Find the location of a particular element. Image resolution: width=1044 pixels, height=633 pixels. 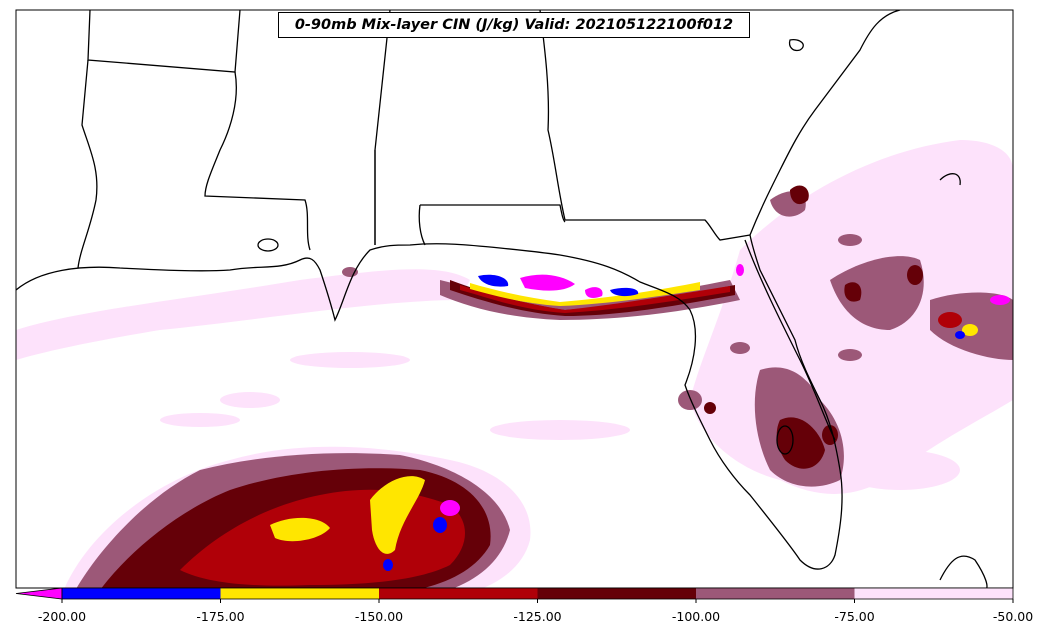

colorbar-tick-label: -75.00 is located at coordinates (854, 616).